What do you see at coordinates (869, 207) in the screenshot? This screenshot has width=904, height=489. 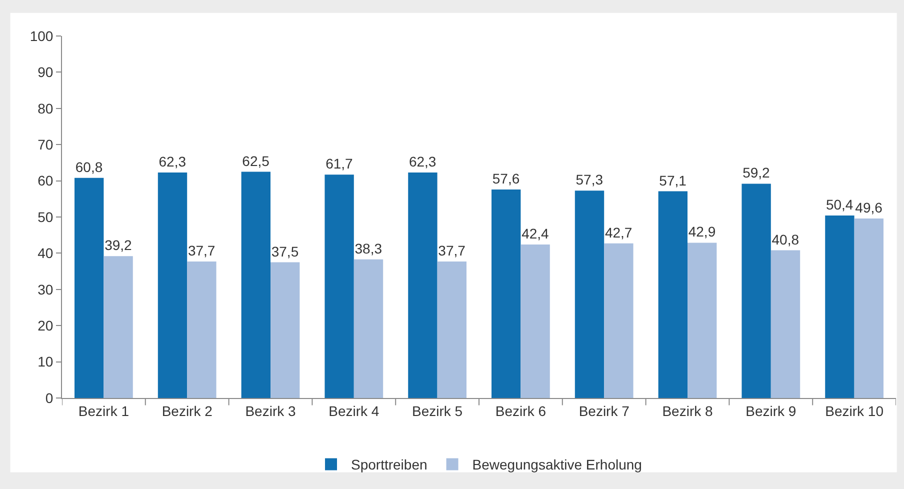 I see `data-label: 49,6` at bounding box center [869, 207].